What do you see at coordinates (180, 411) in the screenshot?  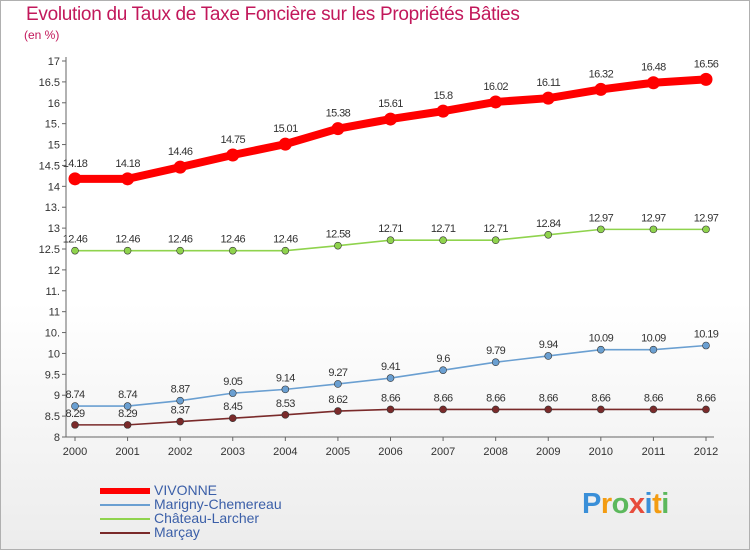 I see `data-label-marcay: 8.37` at bounding box center [180, 411].